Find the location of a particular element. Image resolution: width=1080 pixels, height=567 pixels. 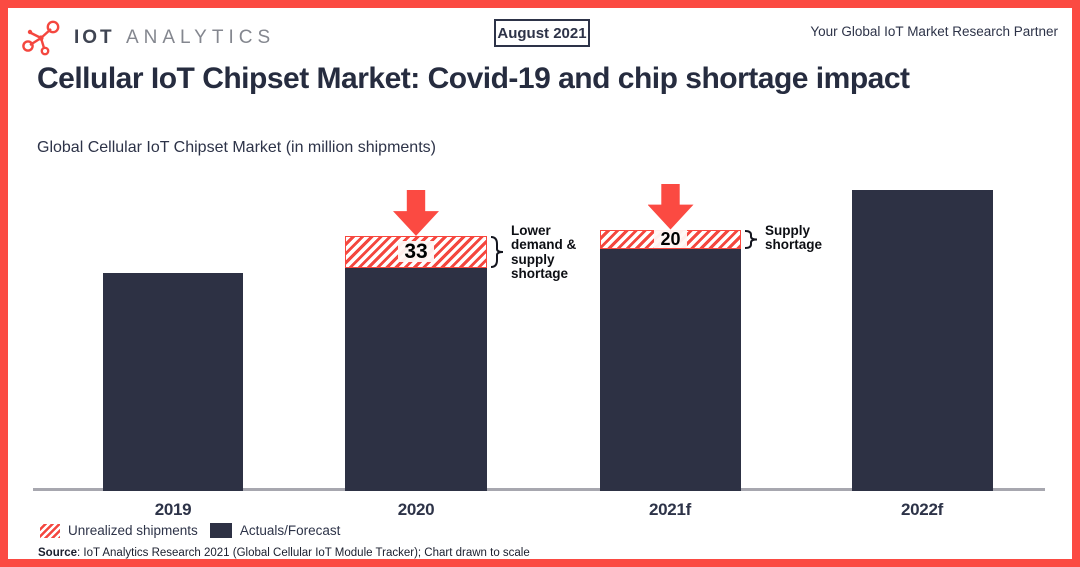

segment-value-label-2020: 33 is located at coordinates (416, 252).